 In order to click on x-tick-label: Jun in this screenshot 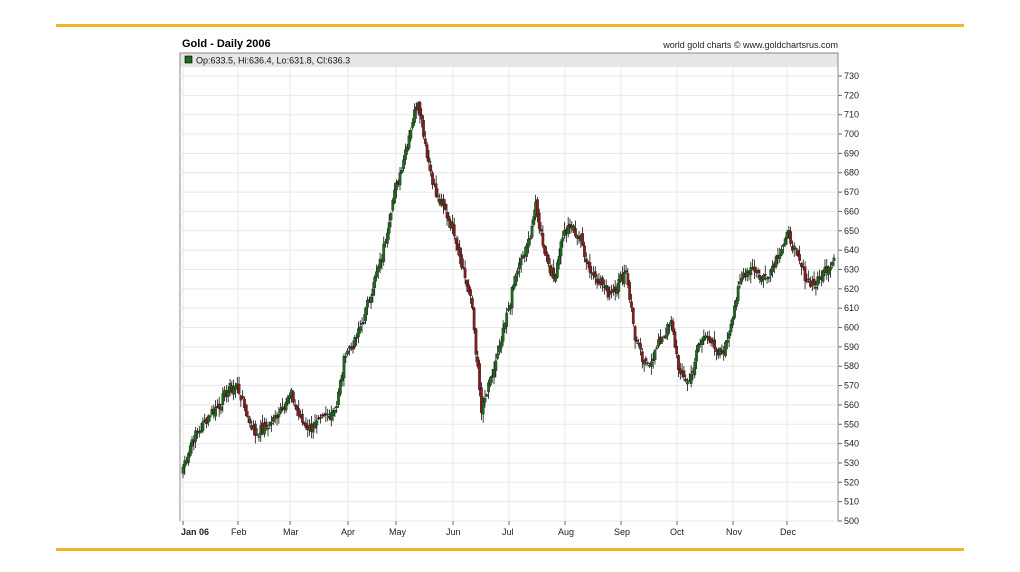, I will do `click(453, 532)`.